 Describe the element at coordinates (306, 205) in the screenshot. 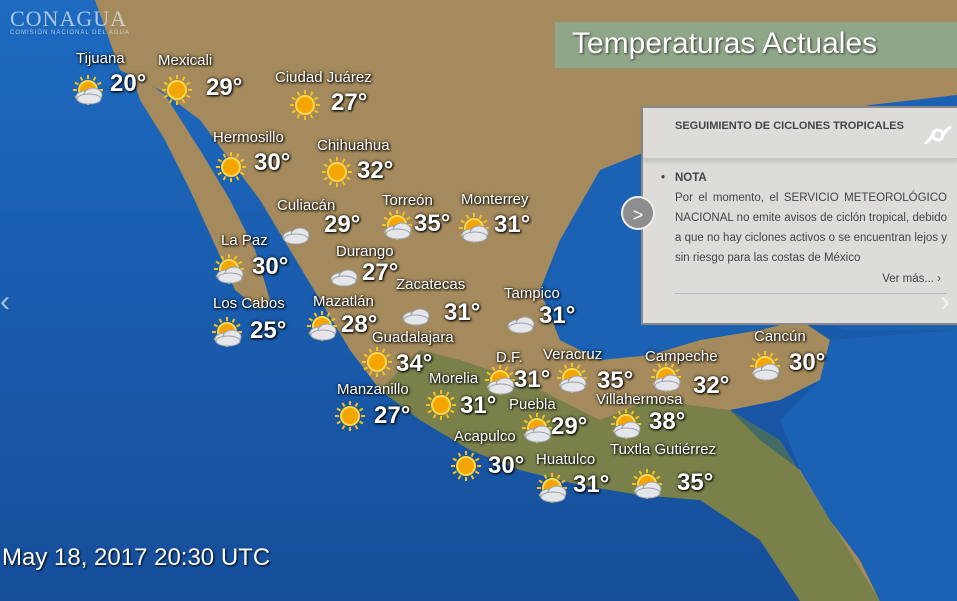

I see `city-label: Culiacán` at that location.